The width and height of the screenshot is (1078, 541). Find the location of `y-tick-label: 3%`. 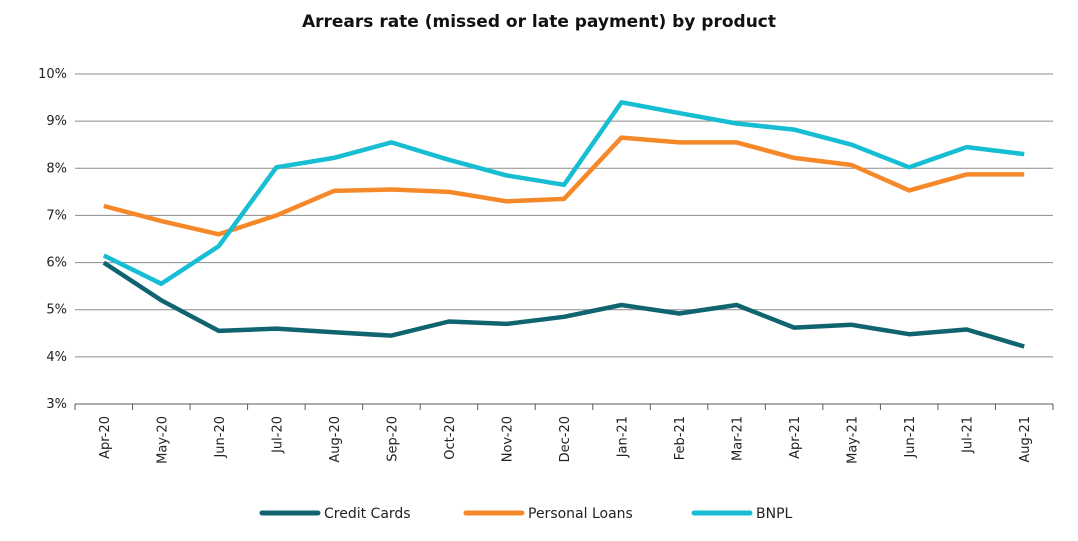

y-tick-label: 3% is located at coordinates (56, 404).